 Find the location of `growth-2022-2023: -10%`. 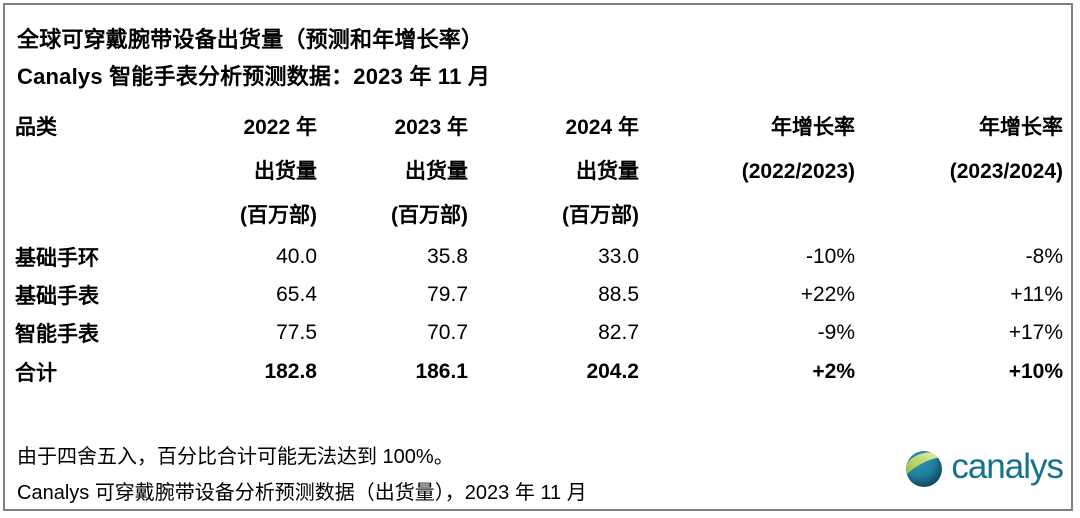

growth-2022-2023: -10% is located at coordinates (830, 256).